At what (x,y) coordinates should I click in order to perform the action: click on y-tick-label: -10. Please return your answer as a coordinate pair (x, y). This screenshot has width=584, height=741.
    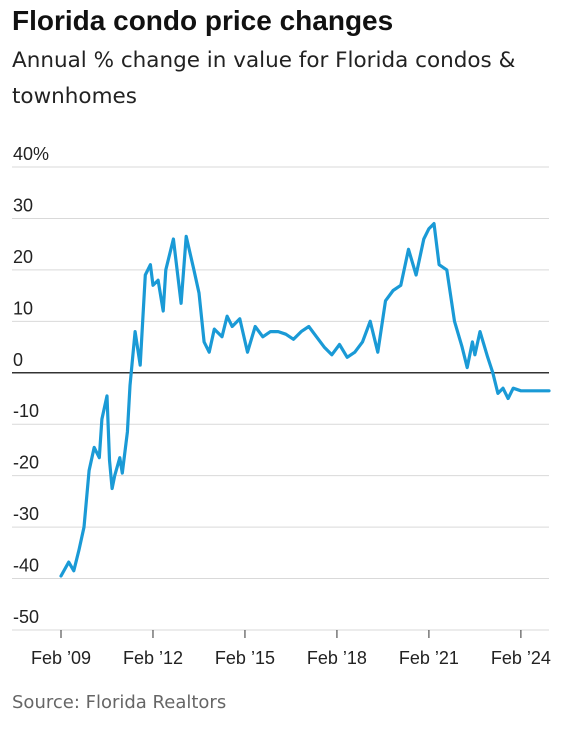
    Looking at the image, I should click on (26, 411).